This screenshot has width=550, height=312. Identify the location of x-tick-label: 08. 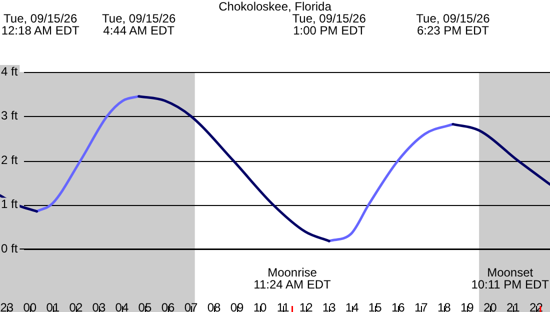
(214, 306).